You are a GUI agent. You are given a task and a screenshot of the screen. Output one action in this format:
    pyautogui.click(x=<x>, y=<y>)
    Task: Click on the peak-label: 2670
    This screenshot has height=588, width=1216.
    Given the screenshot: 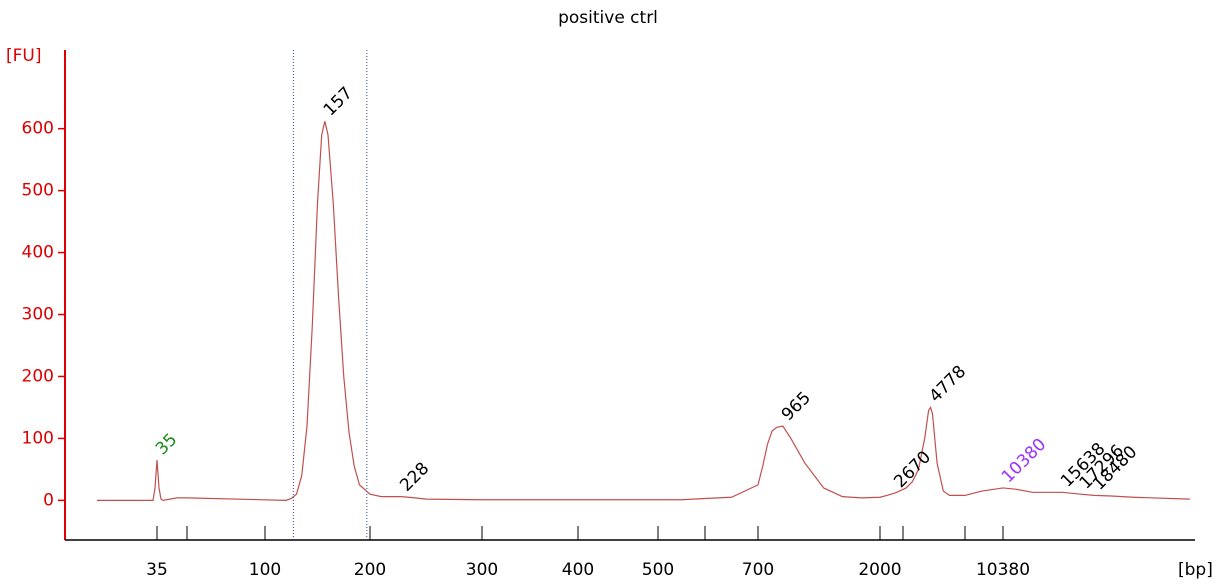 What is the action you would take?
    pyautogui.click(x=912, y=469)
    